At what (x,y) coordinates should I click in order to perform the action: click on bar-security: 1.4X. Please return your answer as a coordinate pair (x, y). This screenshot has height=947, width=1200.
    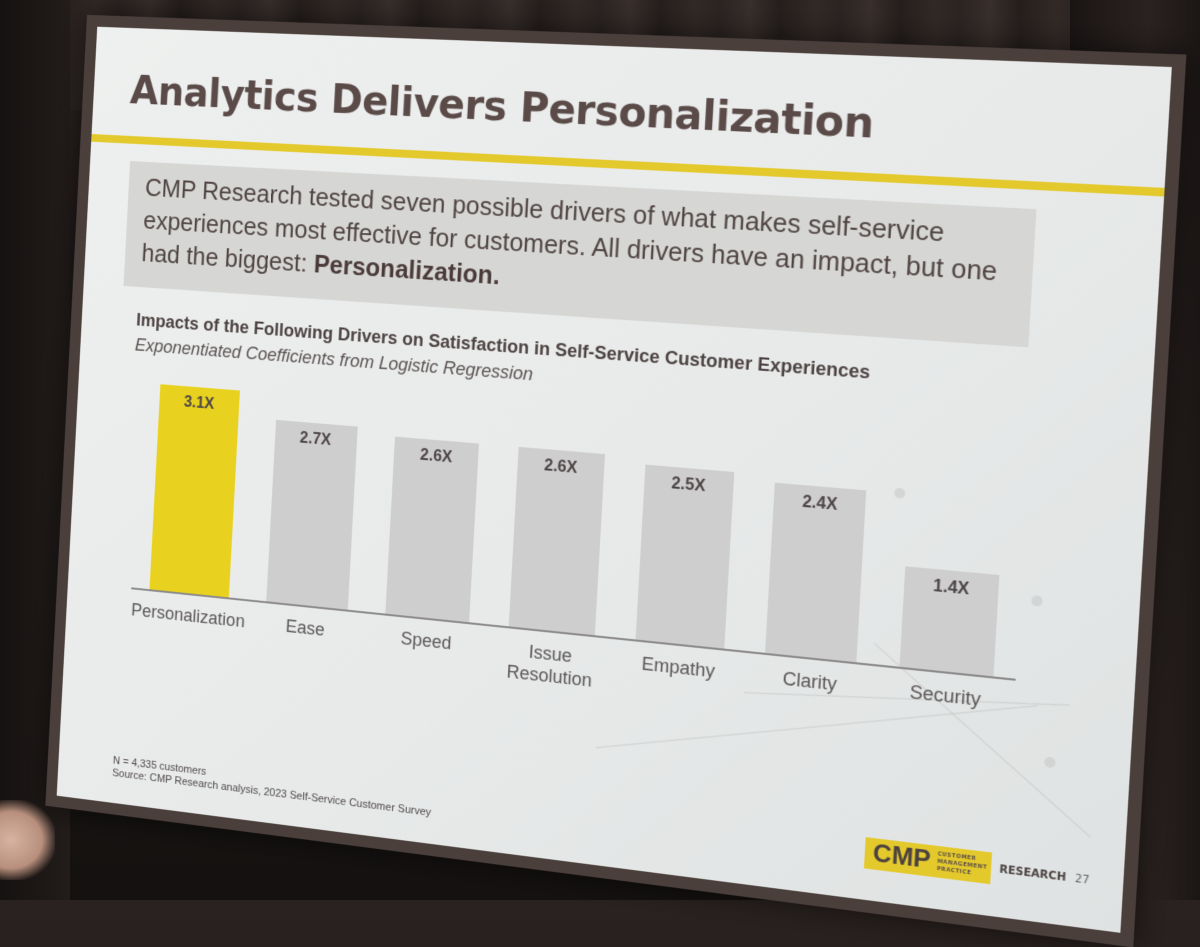
    Looking at the image, I should click on (949, 621).